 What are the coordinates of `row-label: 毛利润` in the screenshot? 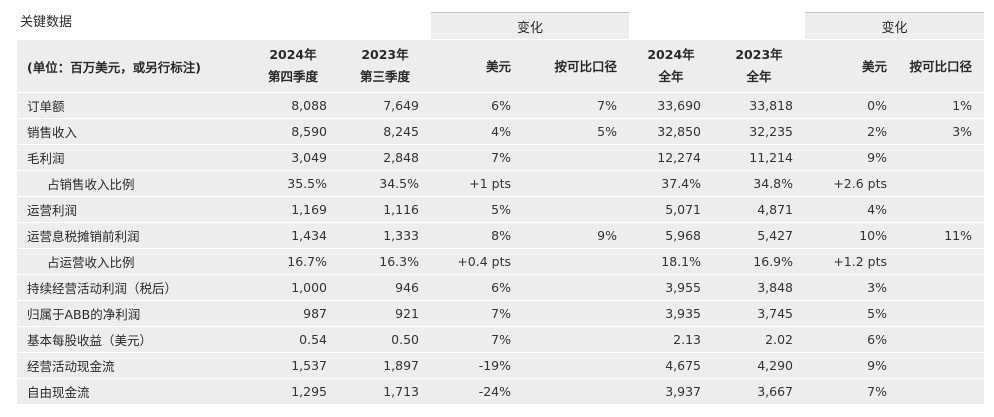 It's located at (132, 157).